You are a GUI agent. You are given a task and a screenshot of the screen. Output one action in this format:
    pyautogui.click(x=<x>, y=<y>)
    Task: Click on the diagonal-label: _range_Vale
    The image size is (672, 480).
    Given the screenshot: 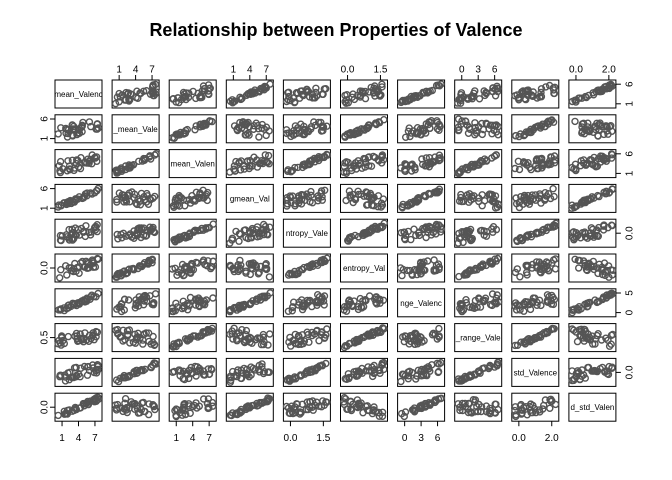 What is the action you would take?
    pyautogui.click(x=478, y=338)
    